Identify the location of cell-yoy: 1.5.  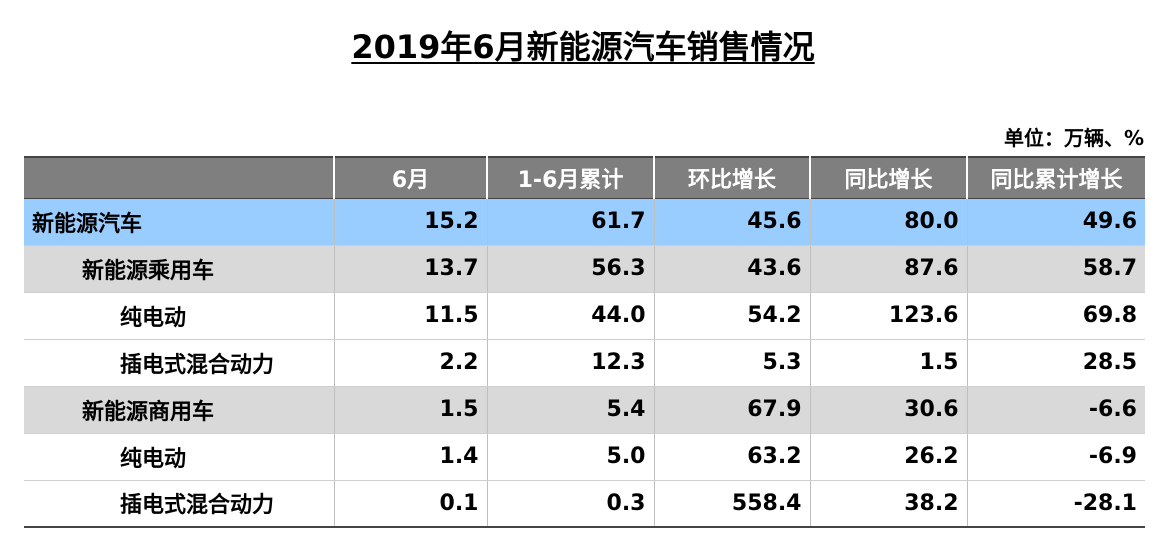
(889, 363).